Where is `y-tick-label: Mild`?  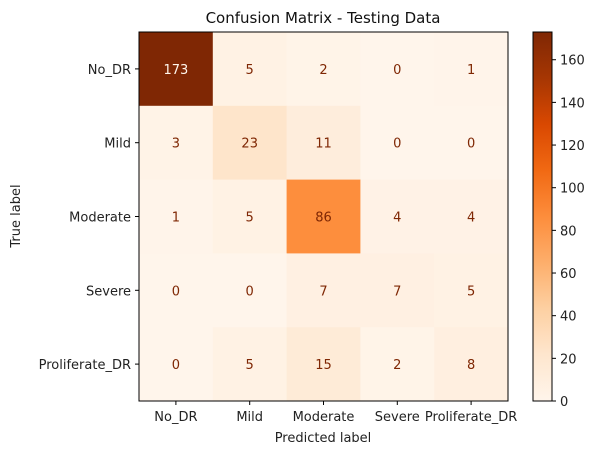
y-tick-label: Mild is located at coordinates (117, 144).